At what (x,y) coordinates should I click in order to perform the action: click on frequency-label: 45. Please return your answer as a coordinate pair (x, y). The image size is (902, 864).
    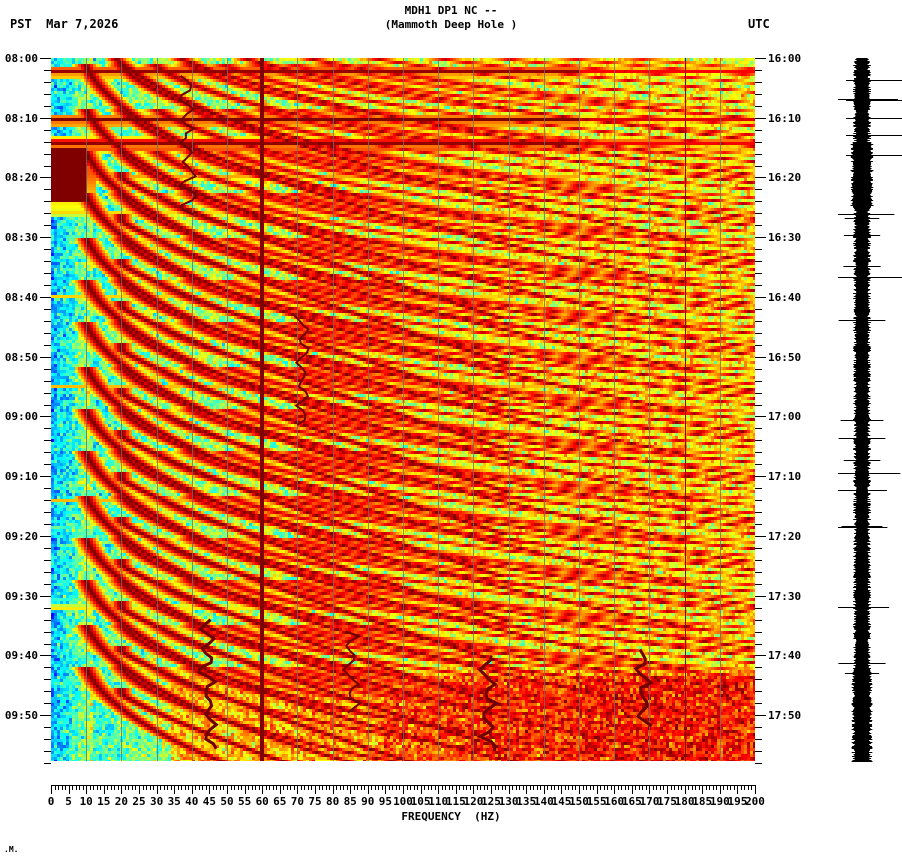
    Looking at the image, I should click on (209, 801).